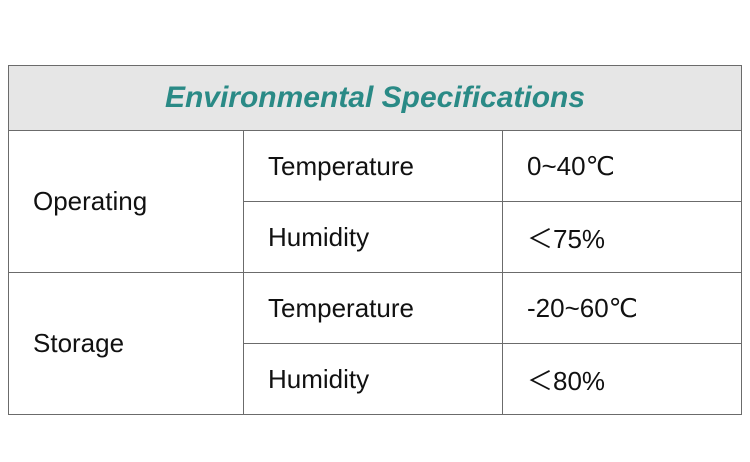  What do you see at coordinates (622, 237) in the screenshot?
I see `value: ＜75%` at bounding box center [622, 237].